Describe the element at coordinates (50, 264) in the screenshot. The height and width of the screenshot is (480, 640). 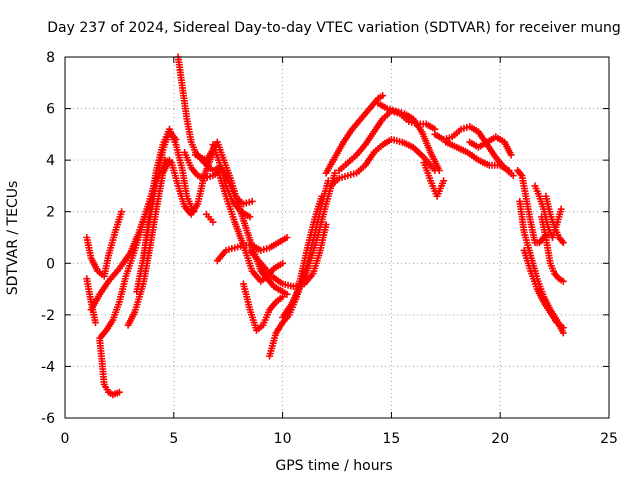
I see `y-tick-label: 0` at that location.